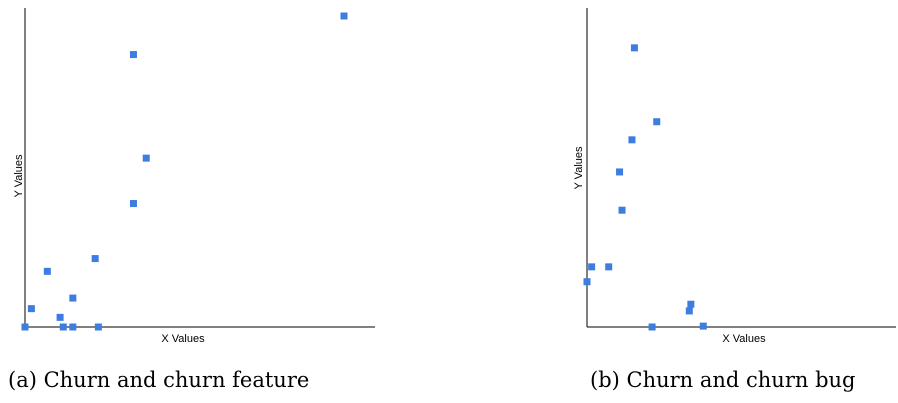 The image size is (898, 403). I want to click on y-axis-title-b: Y Values, so click(579, 168).